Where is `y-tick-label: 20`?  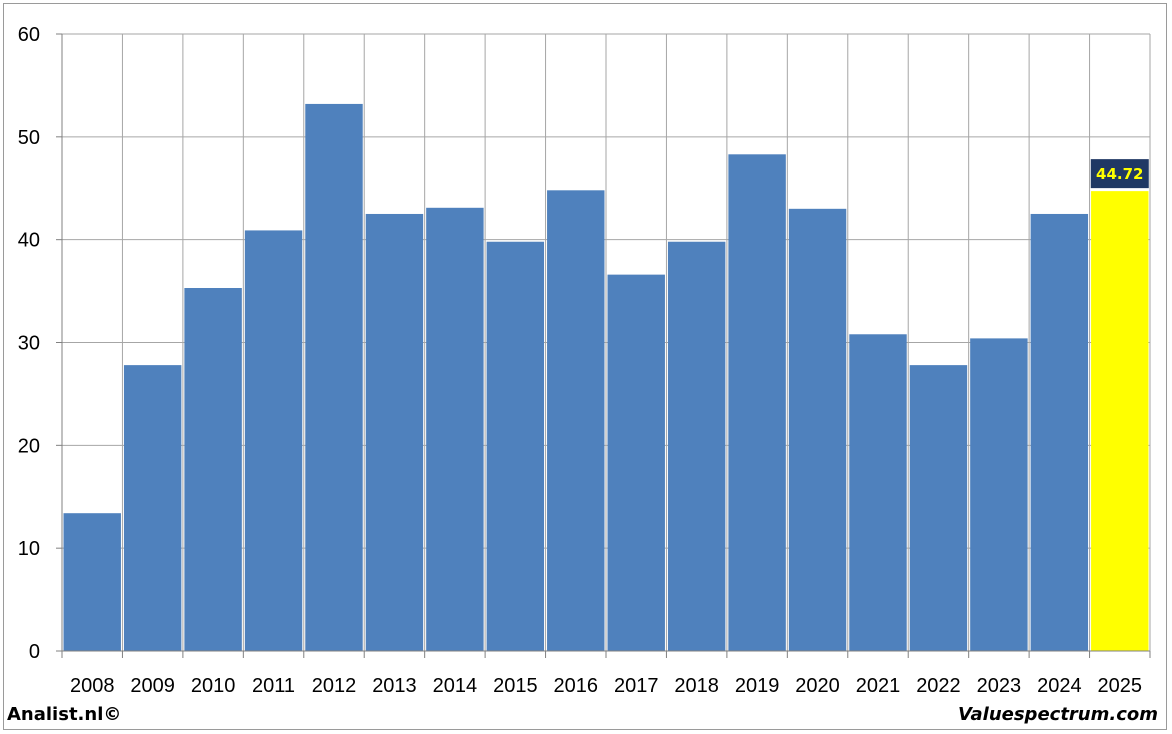
y-tick-label: 20 is located at coordinates (29, 446).